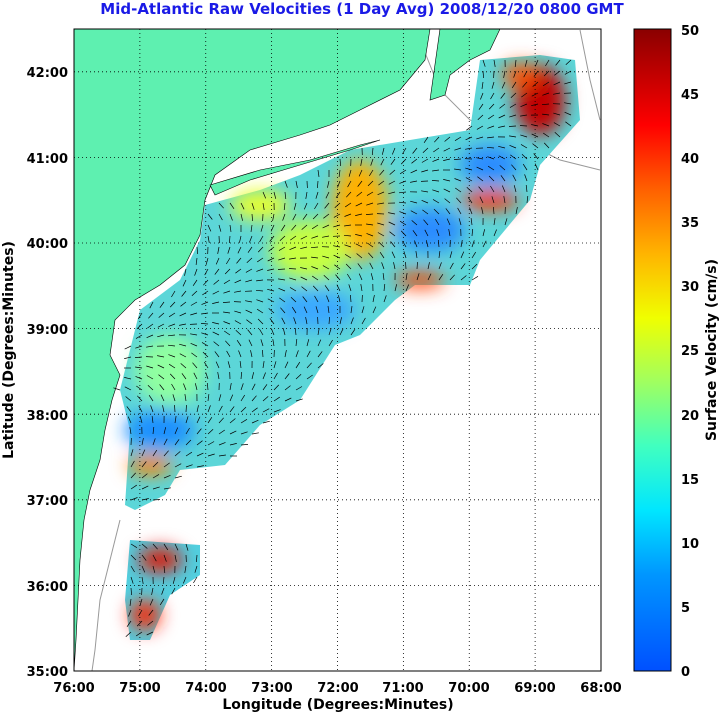 The width and height of the screenshot is (724, 714). What do you see at coordinates (337, 688) in the screenshot?
I see `x-tick-label: 72:00` at bounding box center [337, 688].